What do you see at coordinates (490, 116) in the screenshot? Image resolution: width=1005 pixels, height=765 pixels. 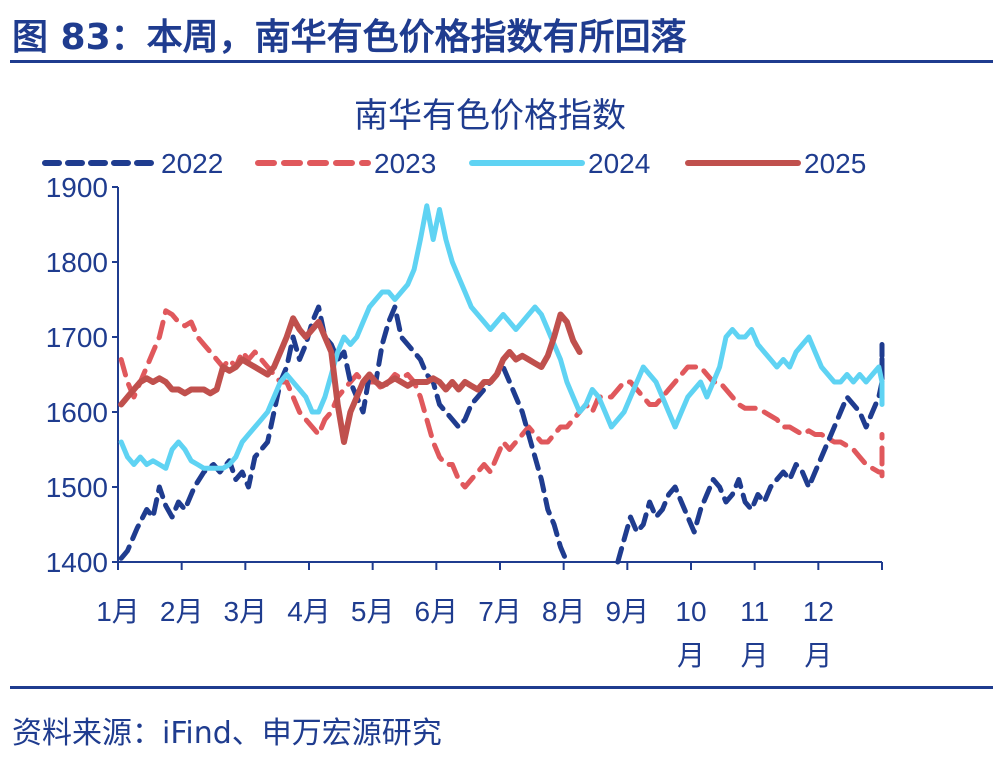 I see `chart-title: 南华有色价格指数` at bounding box center [490, 116].